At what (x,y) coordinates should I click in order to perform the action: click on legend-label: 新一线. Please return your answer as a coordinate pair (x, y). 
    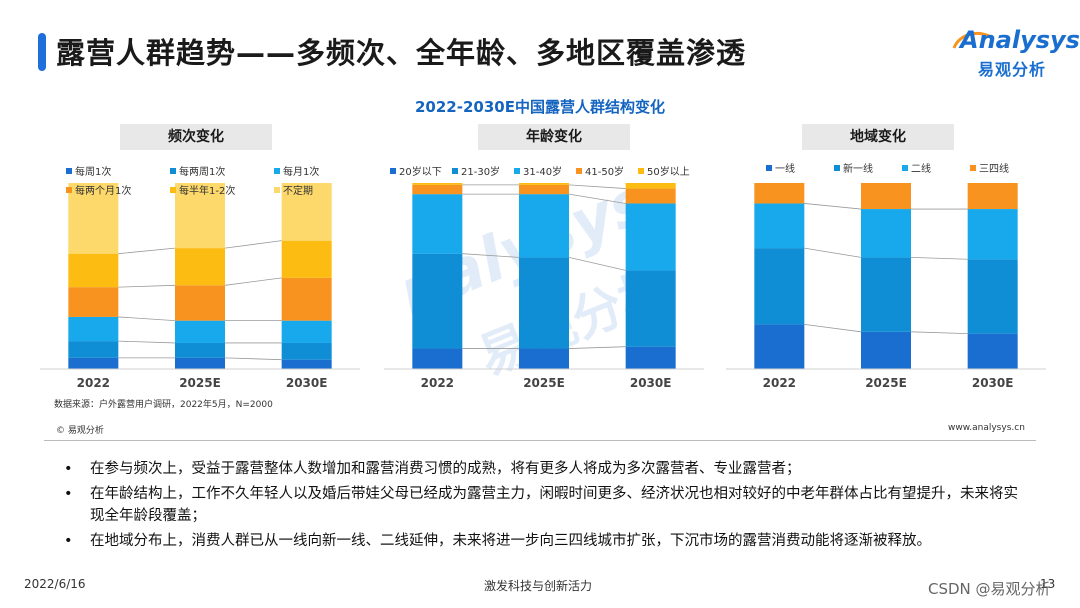
    Looking at the image, I should click on (858, 168).